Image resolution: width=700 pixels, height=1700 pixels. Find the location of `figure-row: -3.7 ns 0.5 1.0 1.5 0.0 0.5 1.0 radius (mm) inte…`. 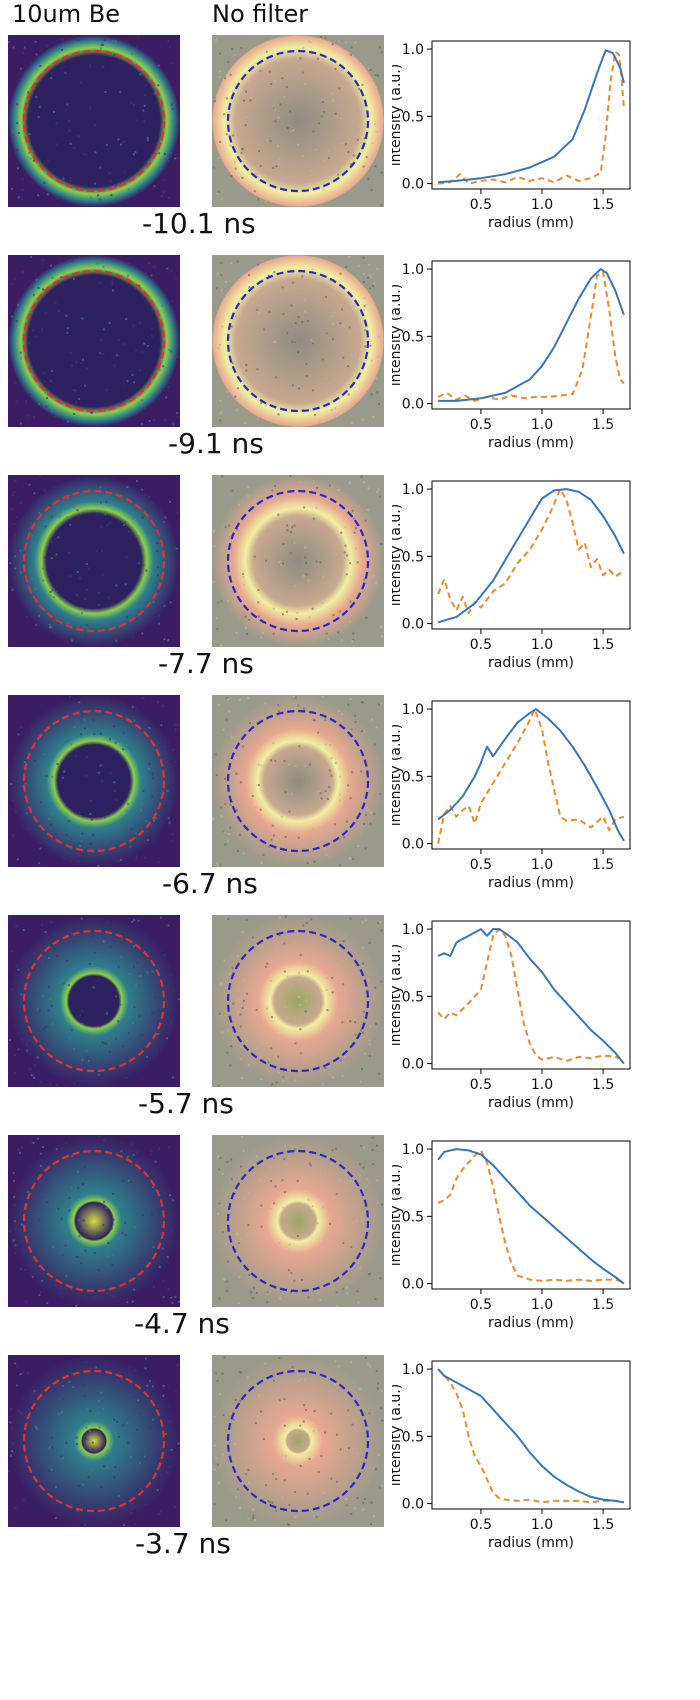

figure-row: -3.7 ns 0.5 1.0 1.5 0.0 0.5 1.0 radius (mm) inte… is located at coordinates (350, 1475).